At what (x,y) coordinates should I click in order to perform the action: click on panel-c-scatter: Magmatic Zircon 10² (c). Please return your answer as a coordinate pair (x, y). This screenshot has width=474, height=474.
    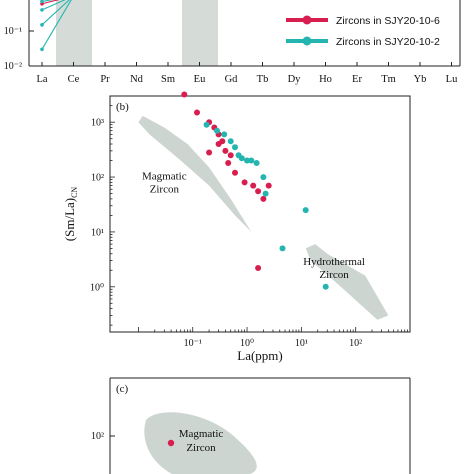
    Looking at the image, I should click on (251, 425).